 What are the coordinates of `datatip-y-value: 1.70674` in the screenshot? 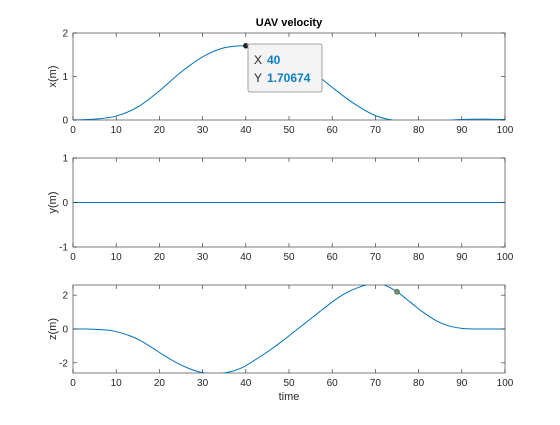 It's located at (289, 78).